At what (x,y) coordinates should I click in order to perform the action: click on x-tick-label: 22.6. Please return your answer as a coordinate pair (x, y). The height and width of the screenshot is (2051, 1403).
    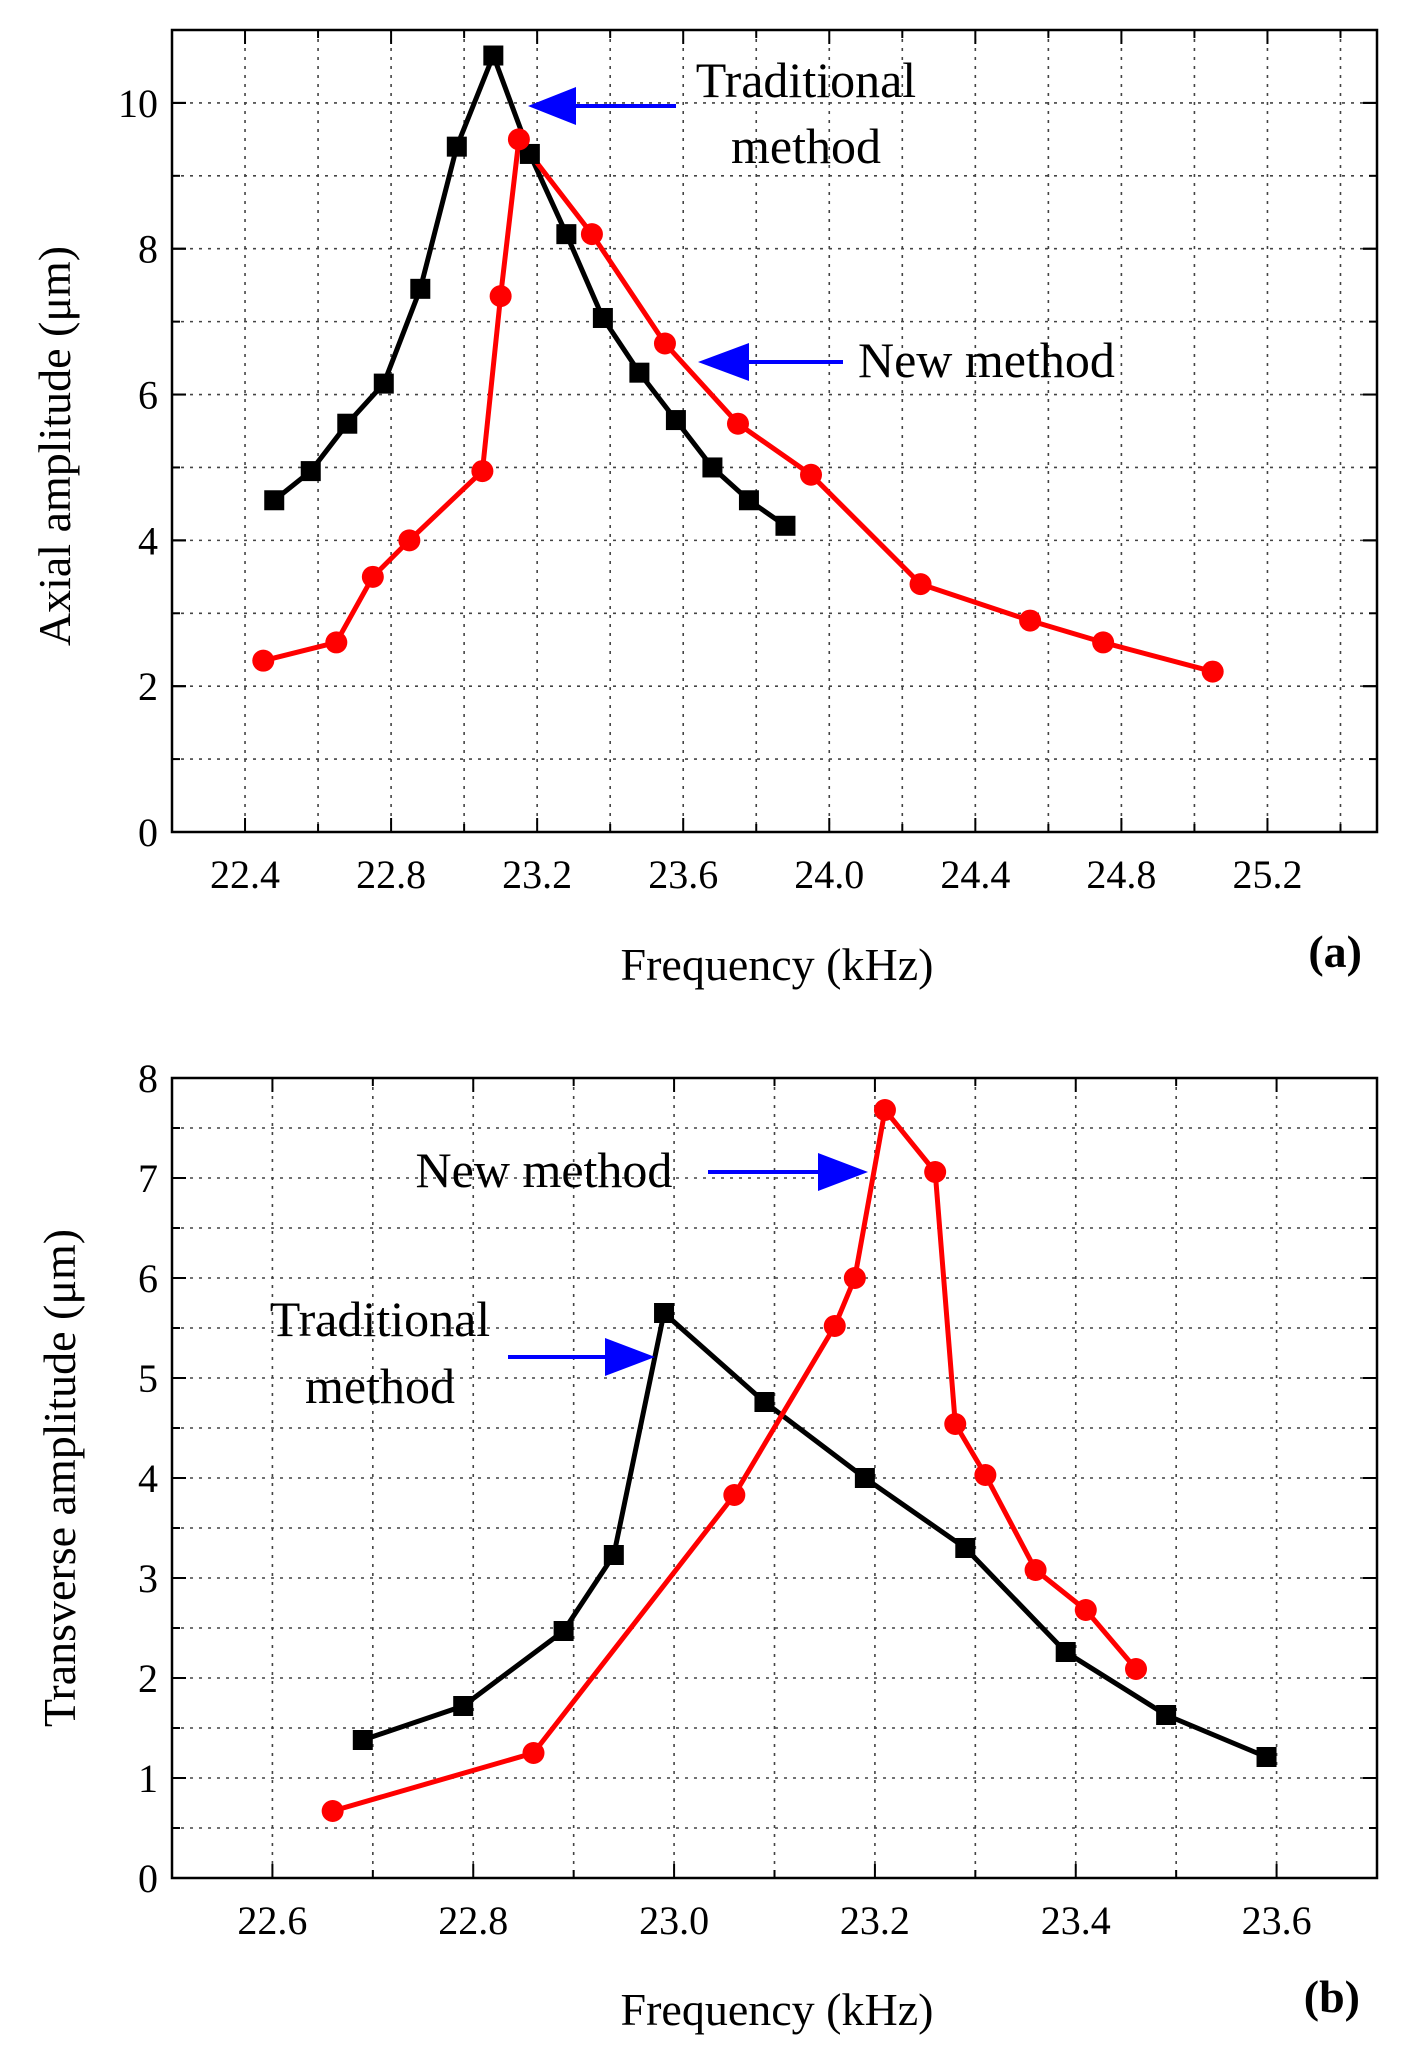
    Looking at the image, I should click on (272, 1920).